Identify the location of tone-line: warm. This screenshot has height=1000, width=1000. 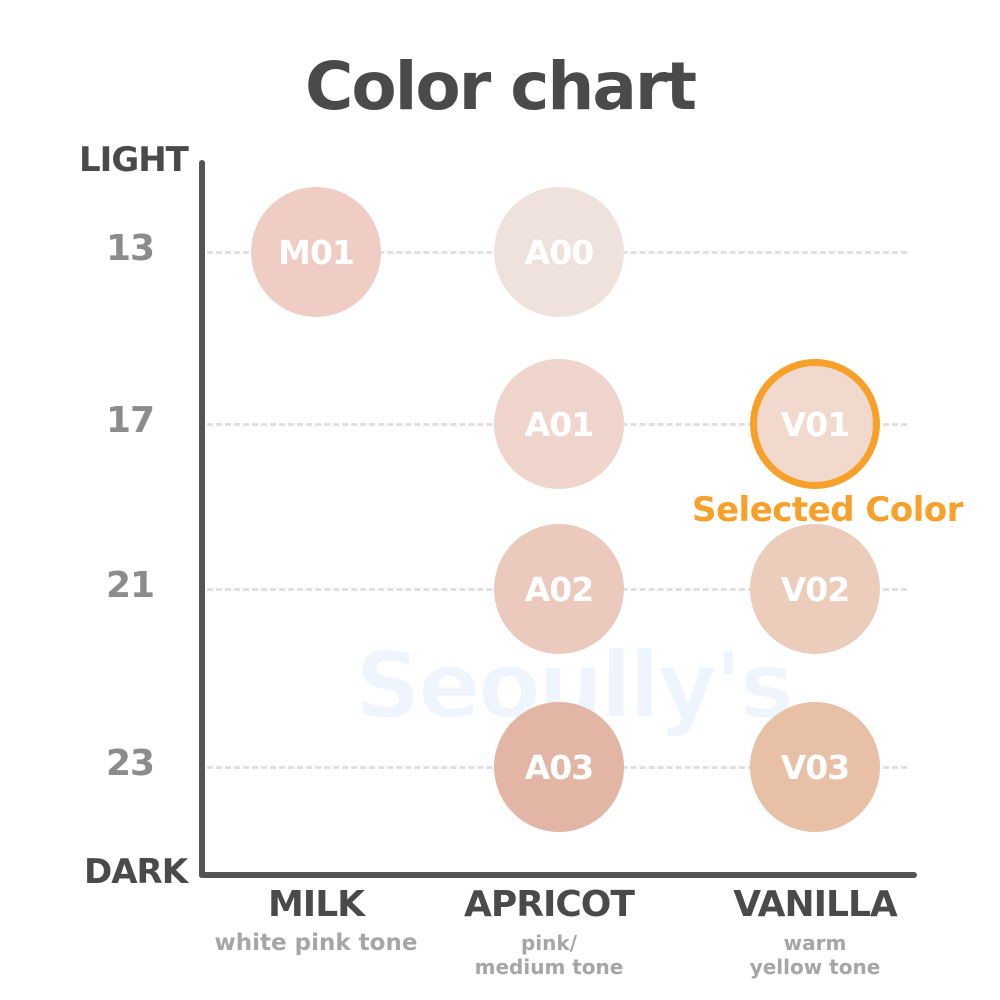
(815, 943).